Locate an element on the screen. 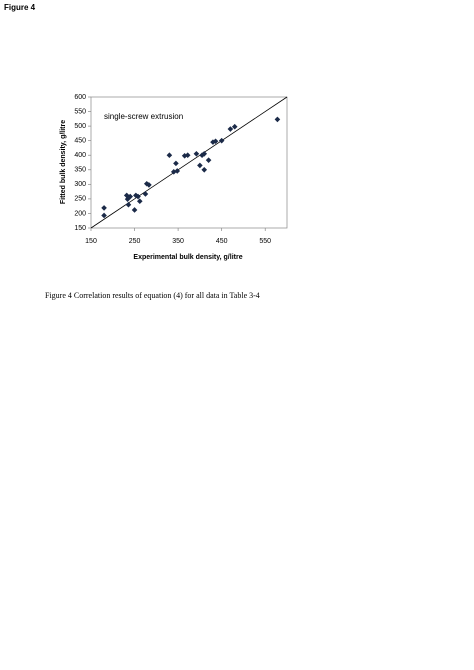  y-tick-label: 500 is located at coordinates (80, 126).